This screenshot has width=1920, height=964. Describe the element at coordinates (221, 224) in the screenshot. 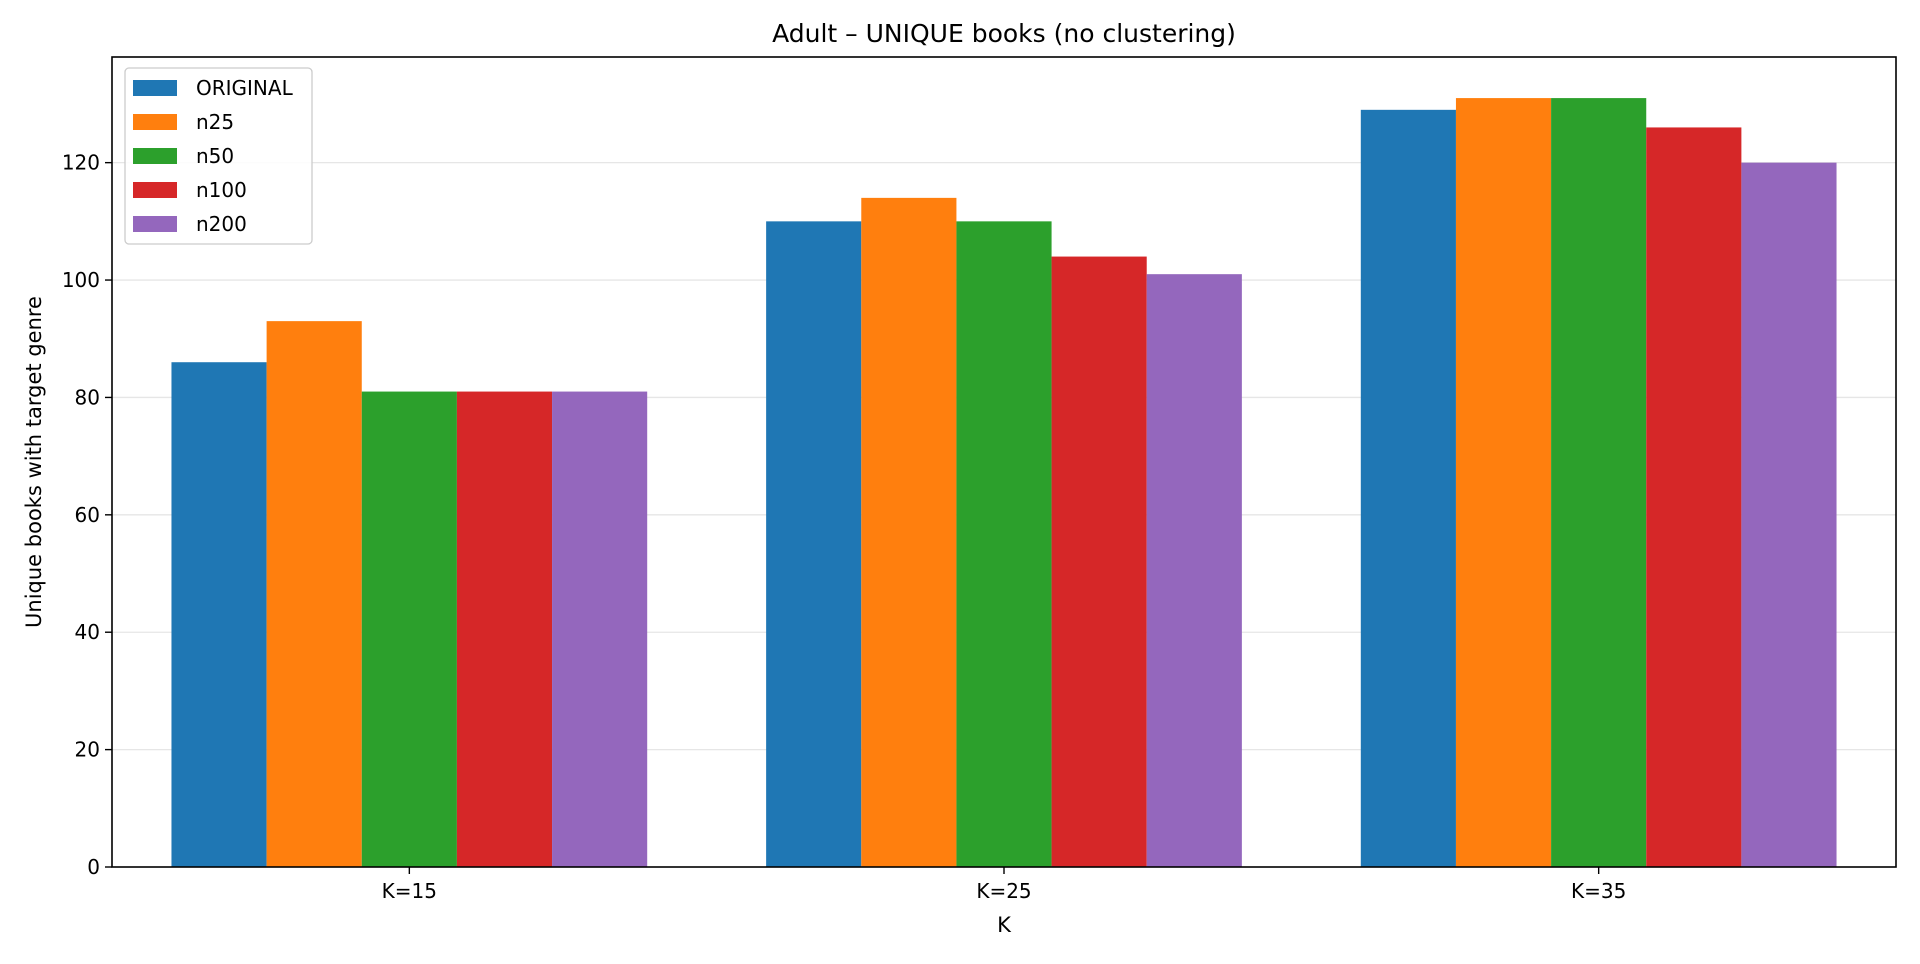

I see `legend-label-n200: n200` at that location.